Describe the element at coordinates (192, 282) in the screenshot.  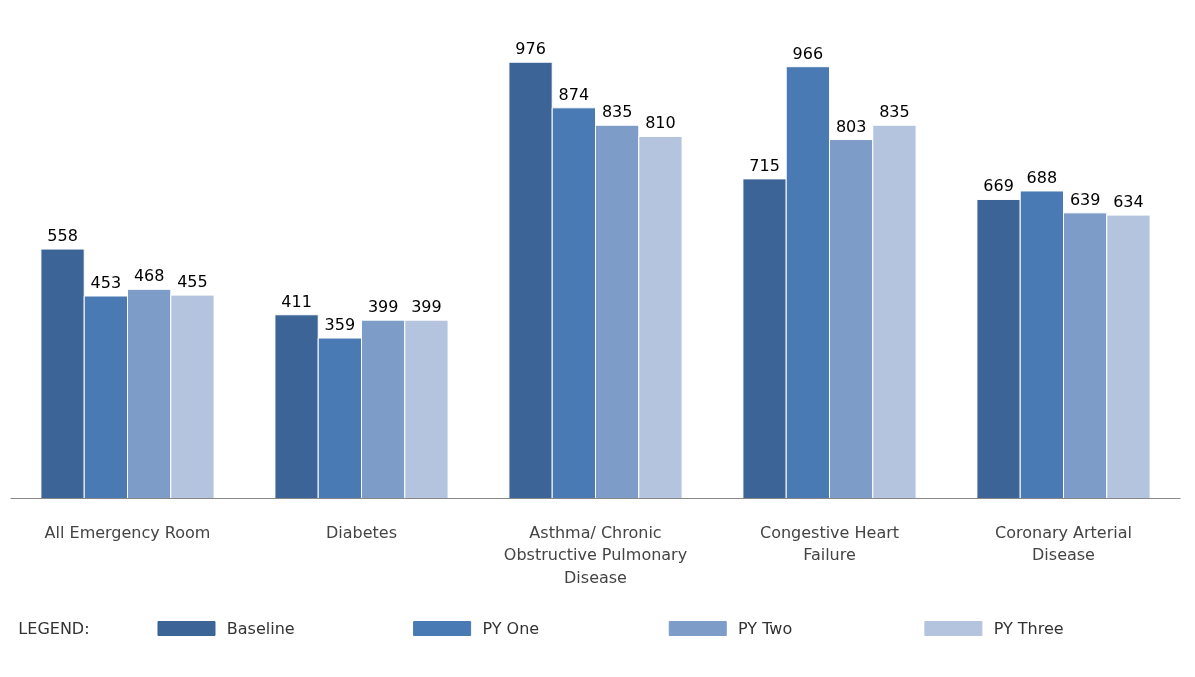
I see `data-label: 455` at that location.